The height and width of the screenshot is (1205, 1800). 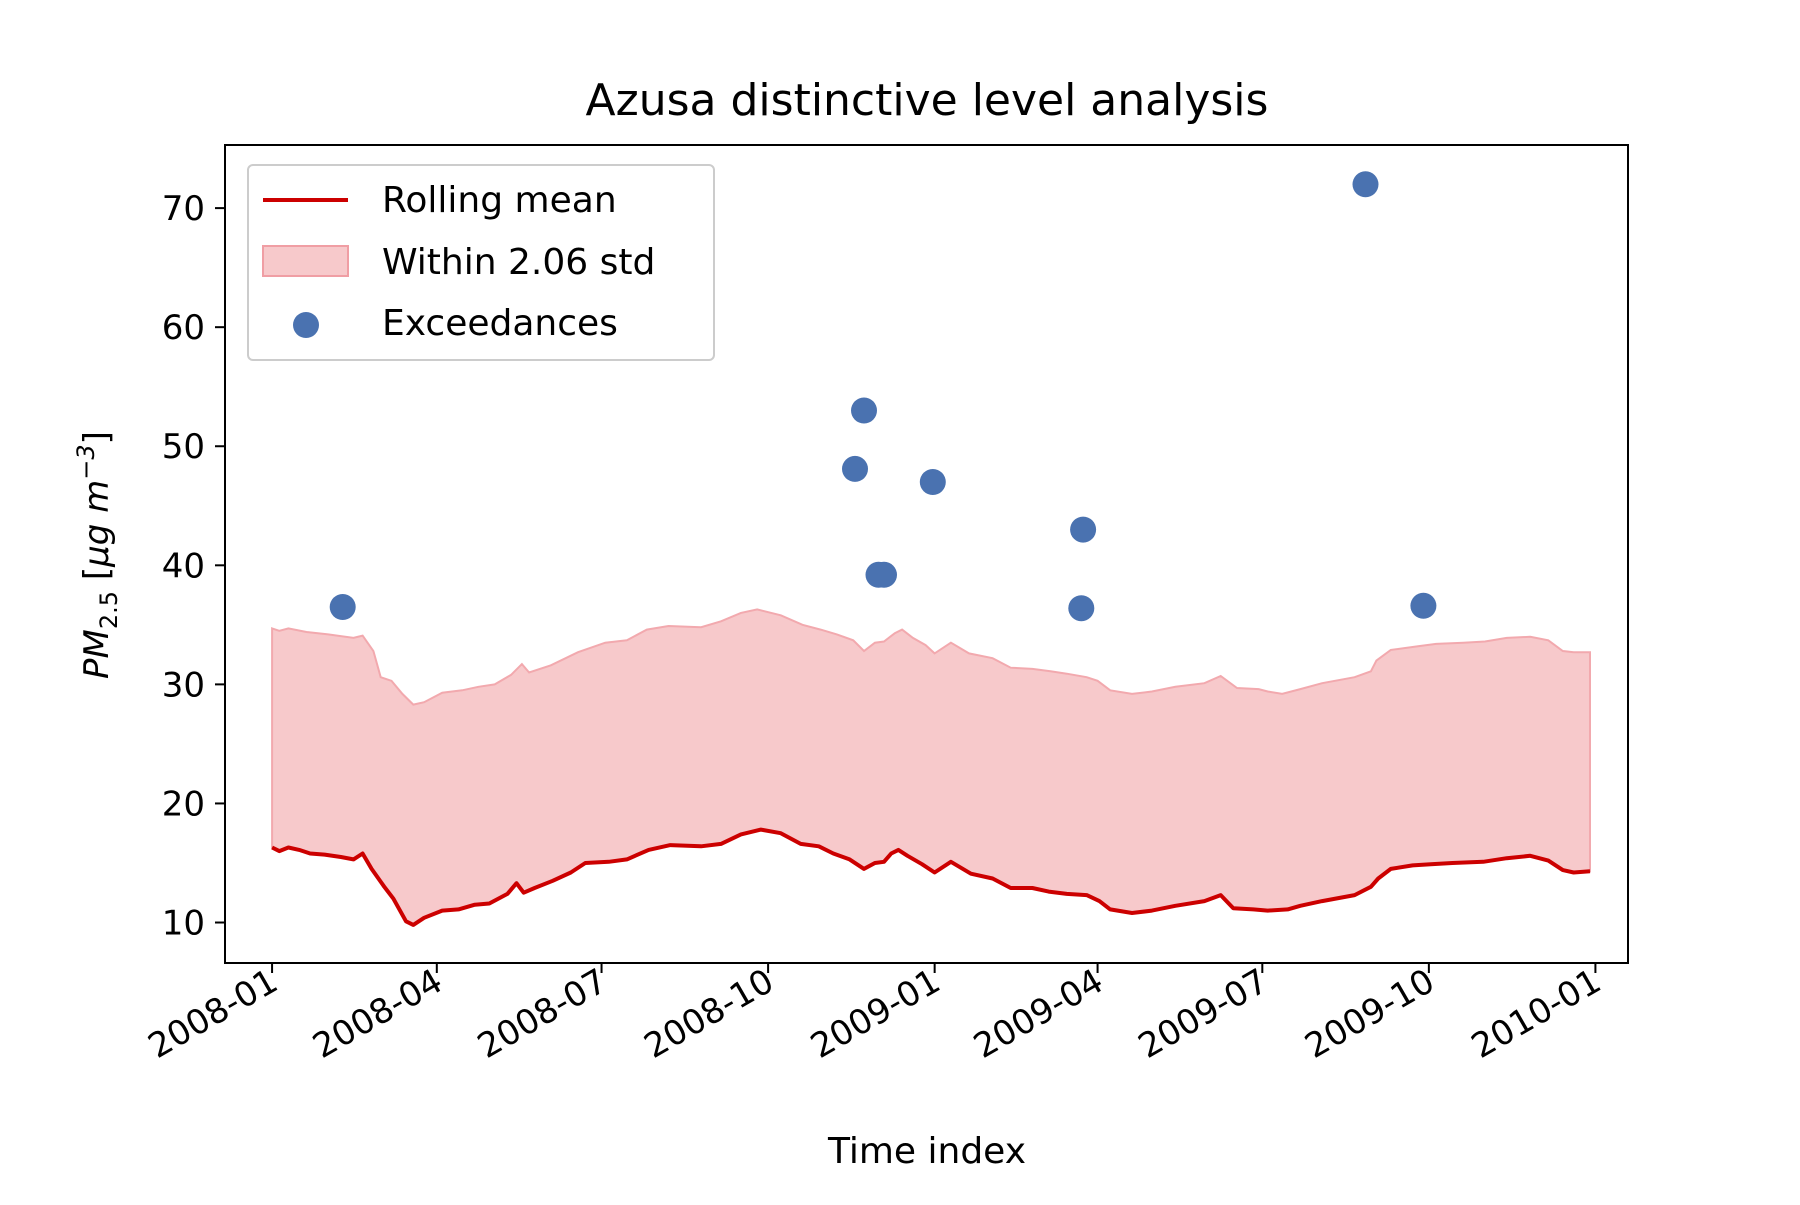 What do you see at coordinates (97, 524) in the screenshot?
I see `y-label-unit: μg m` at bounding box center [97, 524].